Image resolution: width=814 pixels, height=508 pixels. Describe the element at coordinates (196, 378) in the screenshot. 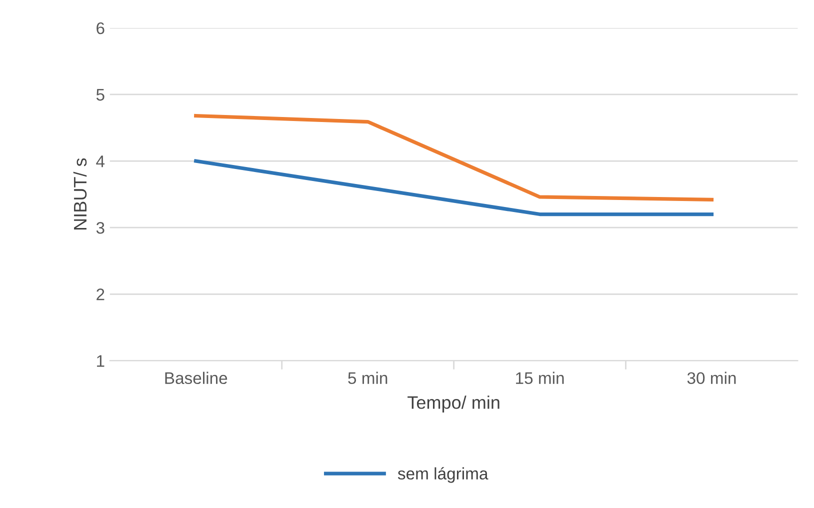

I see `x-tick-label: Baseline` at that location.